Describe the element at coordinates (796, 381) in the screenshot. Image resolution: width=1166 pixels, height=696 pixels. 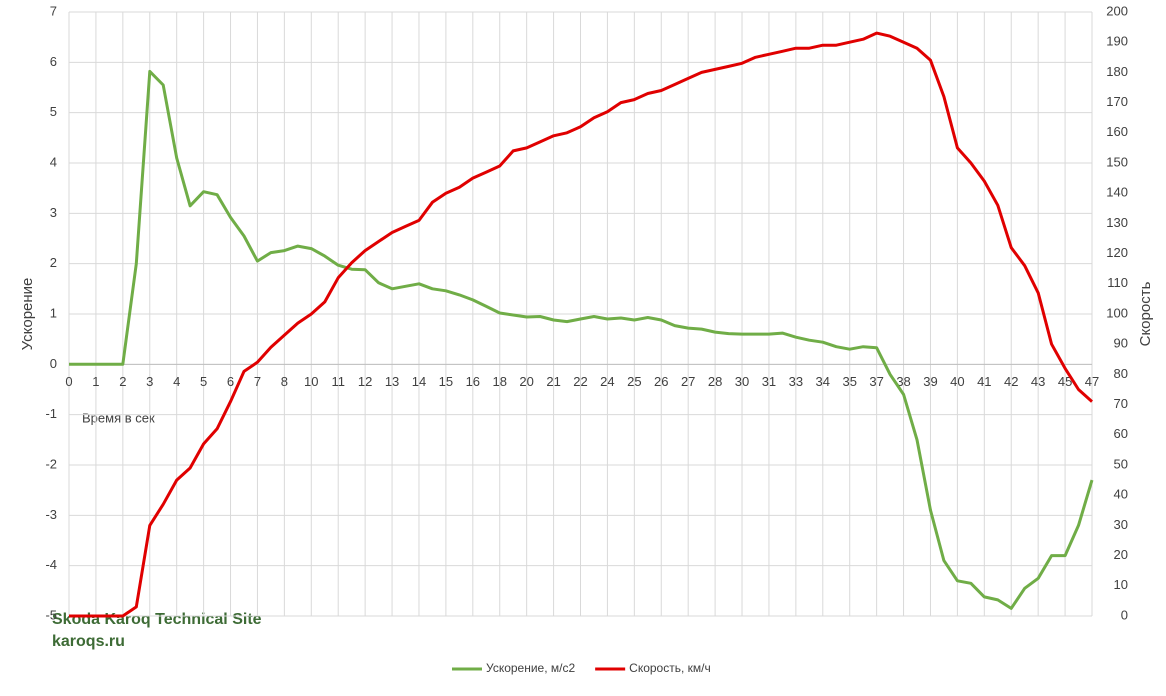
I see `x-tick-label: 33` at that location.